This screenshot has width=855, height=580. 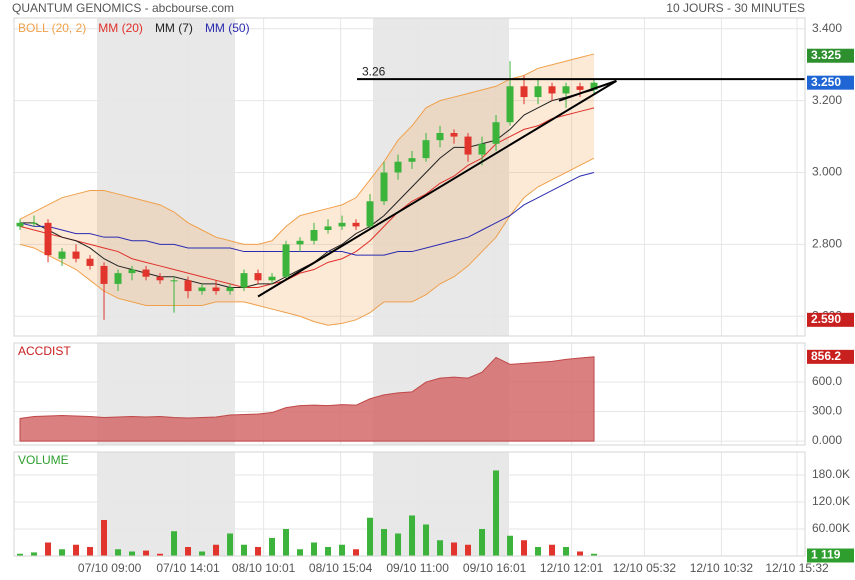 I want to click on legend-entry: MM (7), so click(x=174, y=28).